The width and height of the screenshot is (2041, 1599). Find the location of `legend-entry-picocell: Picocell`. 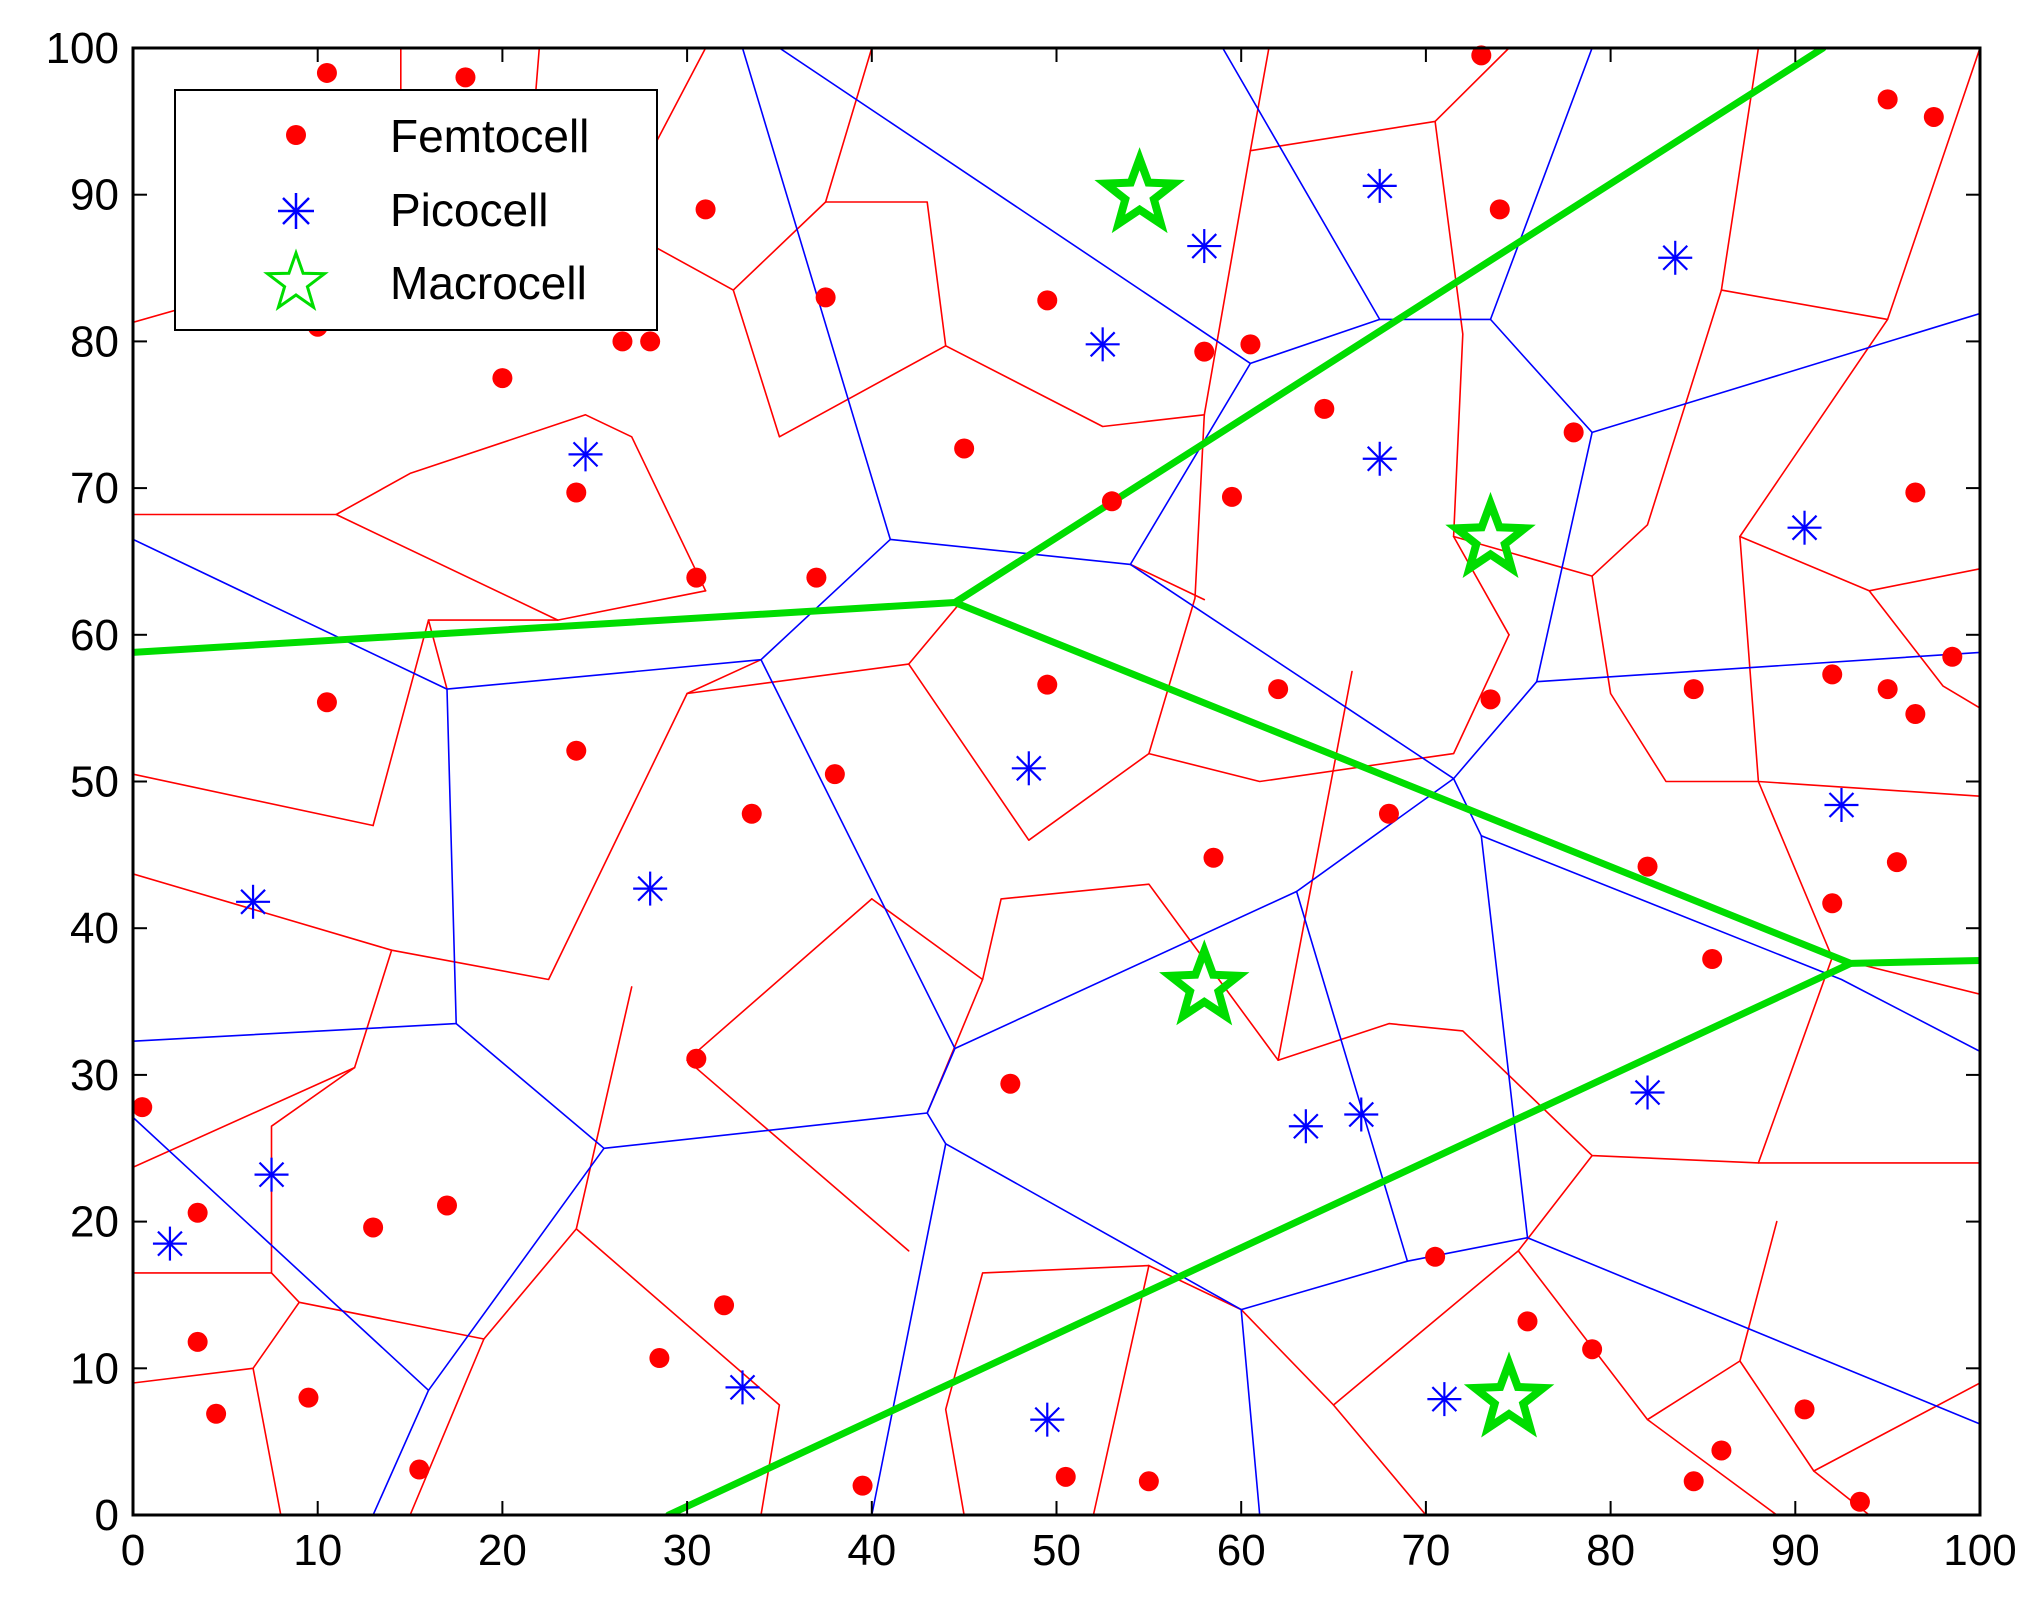

legend-entry-picocell: Picocell is located at coordinates (413, 210).